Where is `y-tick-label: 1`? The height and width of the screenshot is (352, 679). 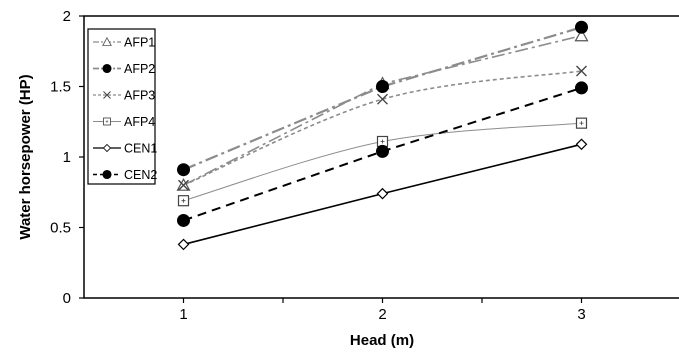
y-tick-label: 1 is located at coordinates (67, 157).